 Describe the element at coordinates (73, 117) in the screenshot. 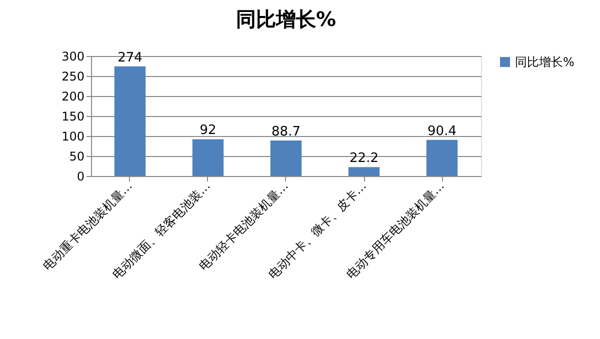

I see `y-tick-label: 150` at that location.